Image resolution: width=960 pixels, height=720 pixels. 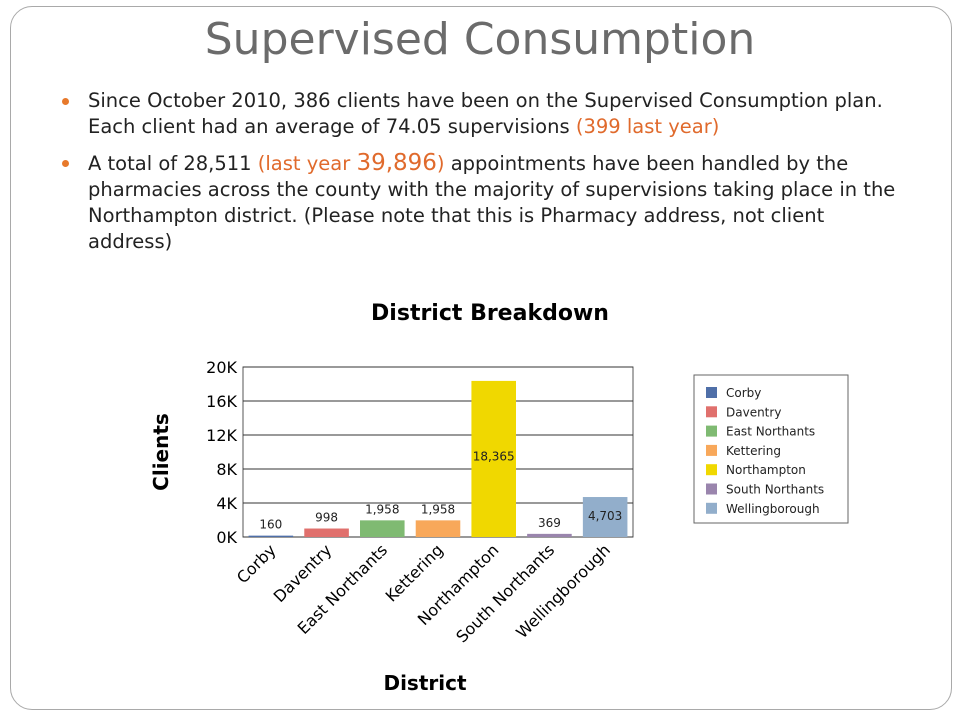 What do you see at coordinates (490, 313) in the screenshot?
I see `chart-title: District Breakdown` at bounding box center [490, 313].